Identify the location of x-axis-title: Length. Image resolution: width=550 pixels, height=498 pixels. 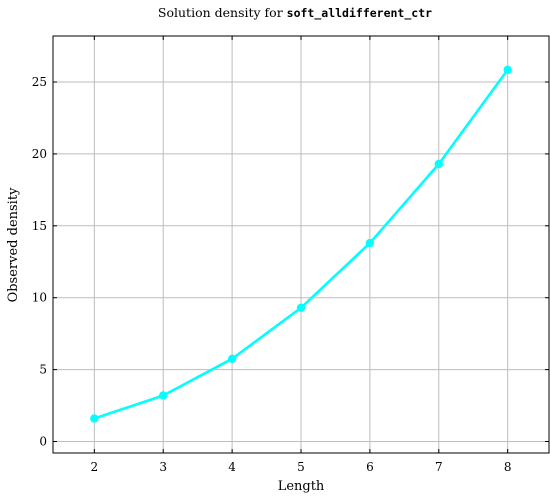
(301, 486).